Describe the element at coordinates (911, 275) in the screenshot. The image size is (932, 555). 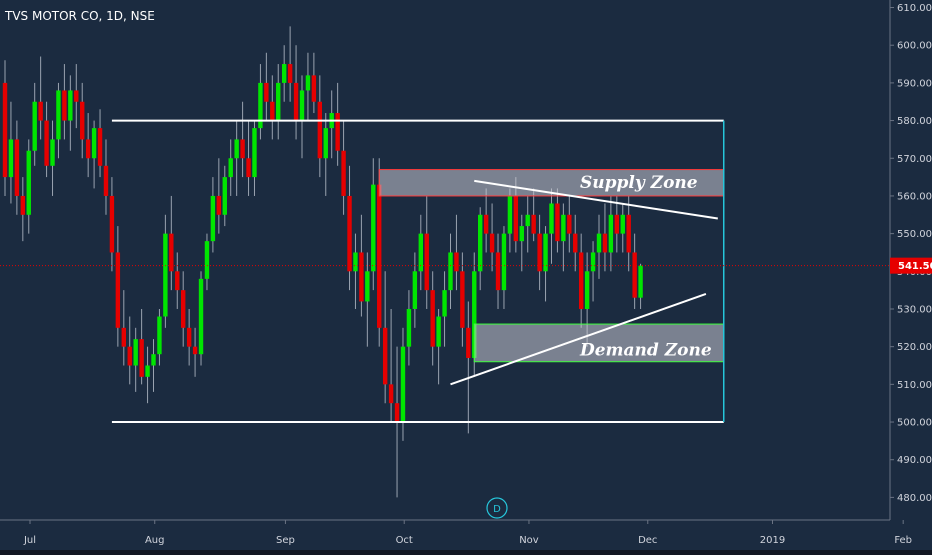
I see `y-axis-panel` at that location.